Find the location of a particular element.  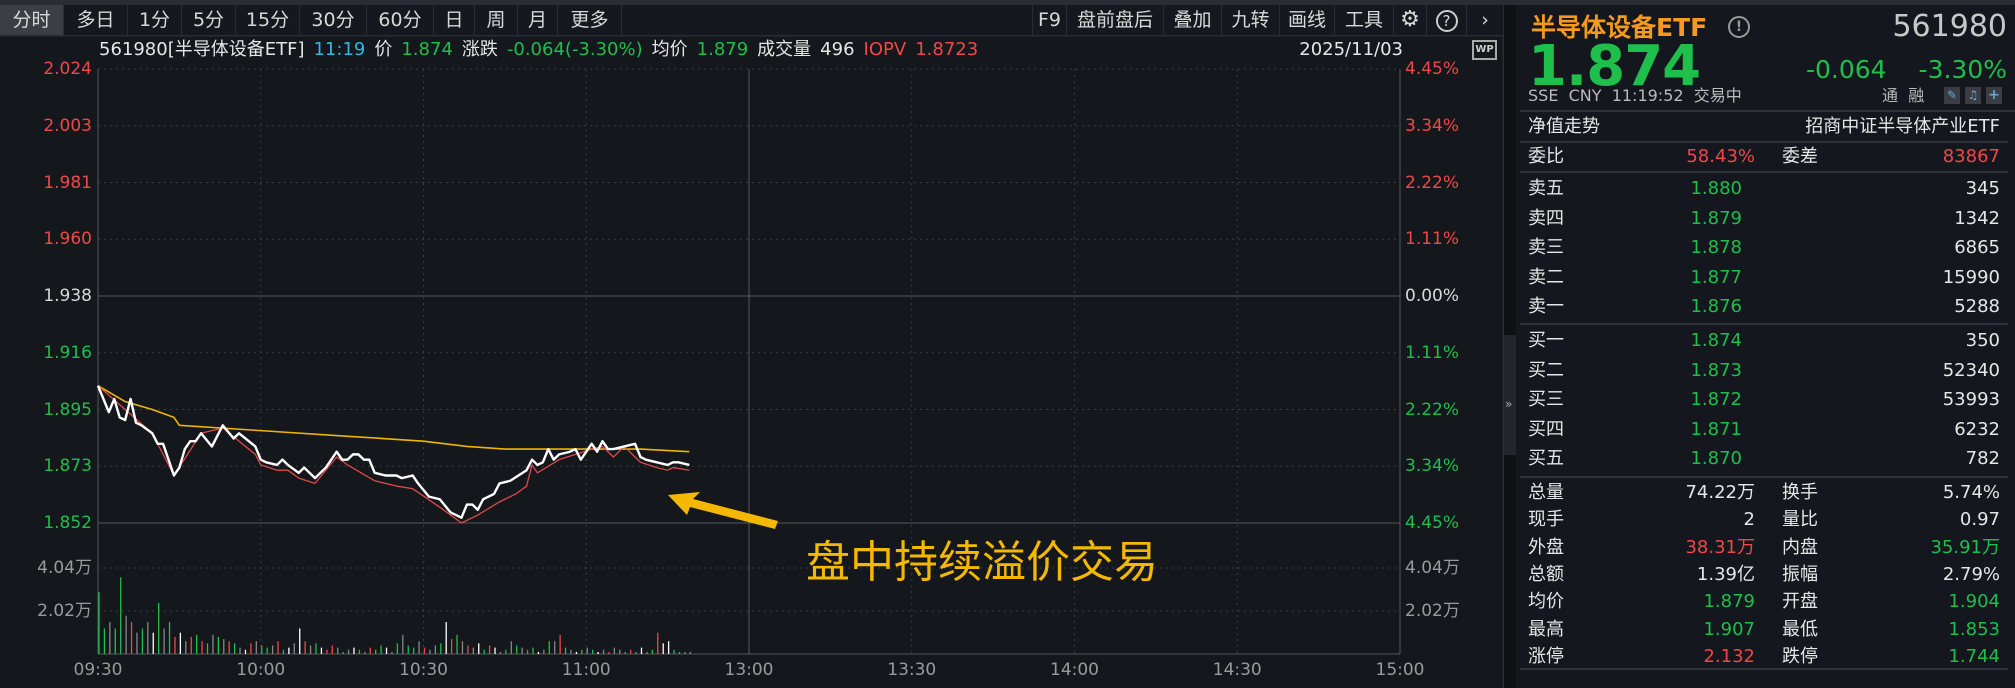

ask-level-label: 卖一 is located at coordinates (1546, 306).